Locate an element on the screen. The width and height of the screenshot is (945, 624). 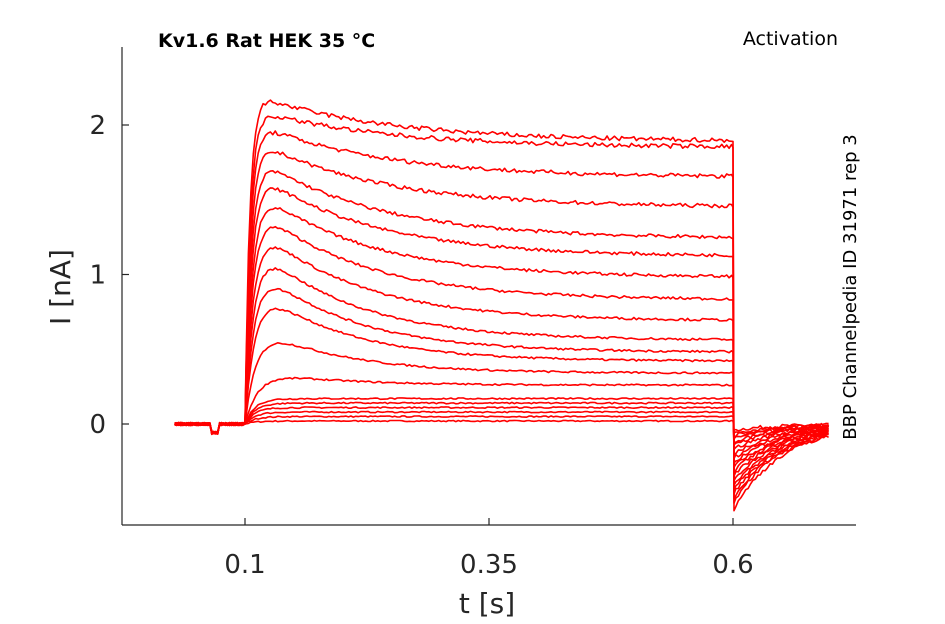
x-axis-label: t [s] is located at coordinates (487, 603).